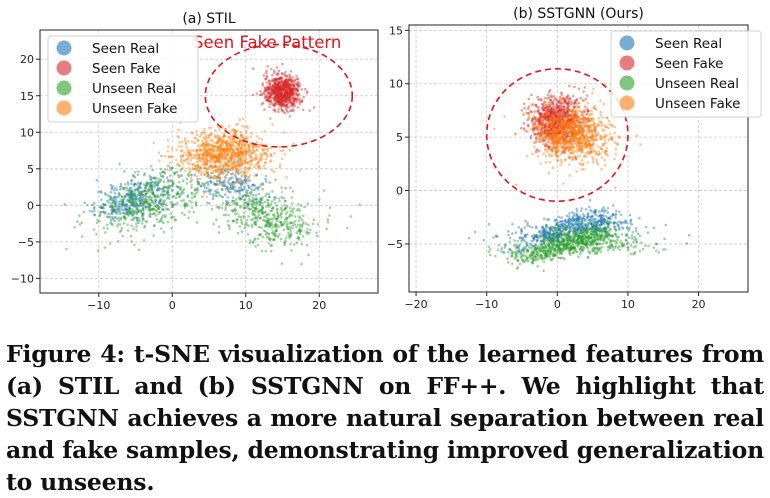 The width and height of the screenshot is (770, 498). Describe the element at coordinates (22, 278) in the screenshot. I see `y-tick-label: −10` at that location.